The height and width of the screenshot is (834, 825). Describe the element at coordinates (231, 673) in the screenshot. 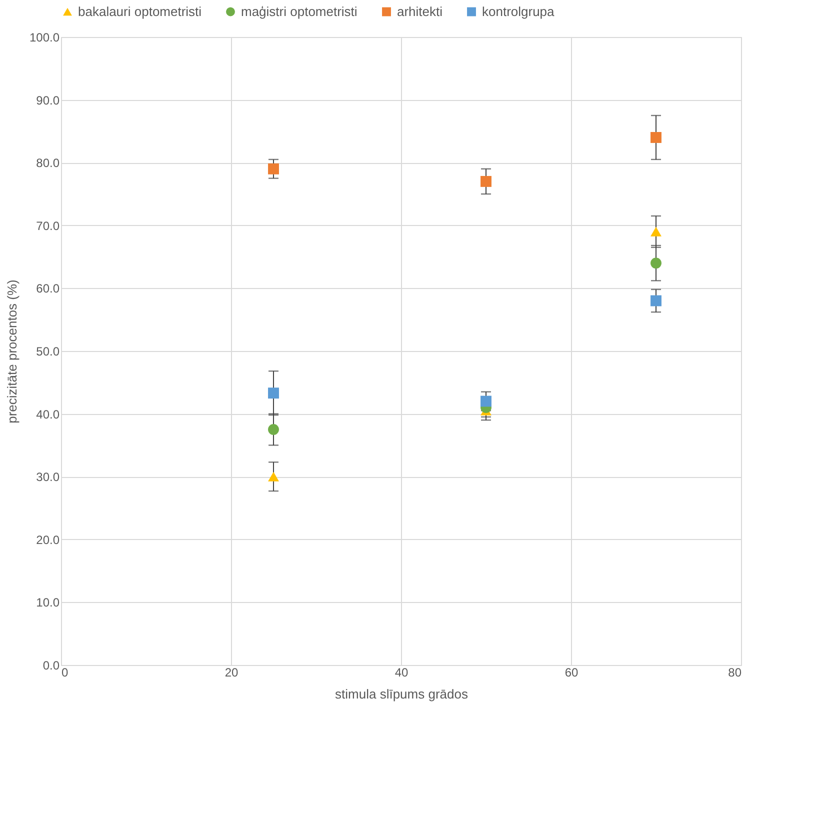

I see `x-tick-label: 20` at that location.